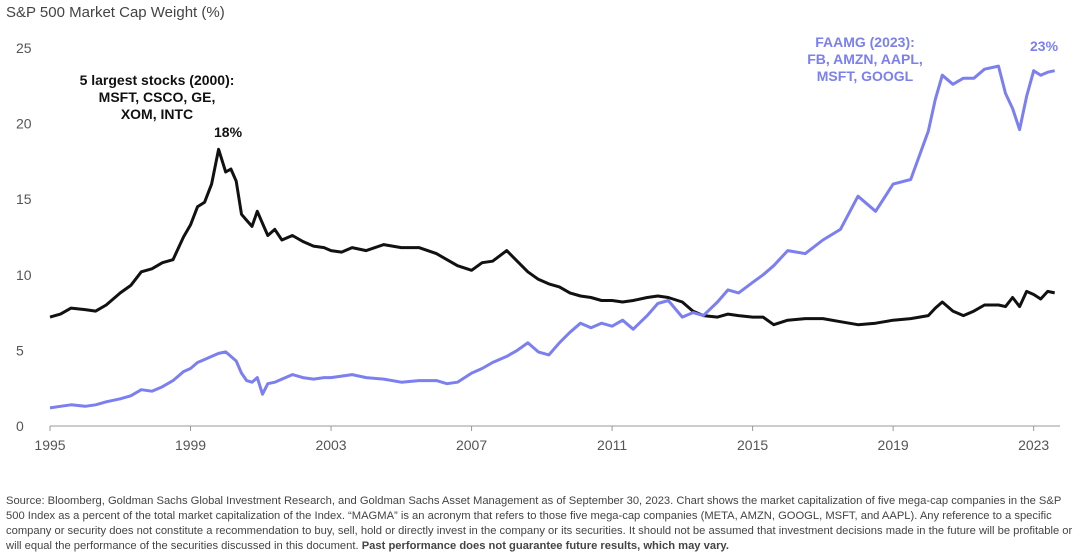 The height and width of the screenshot is (556, 1080). I want to click on left-peak-label: 18%, so click(228, 132).